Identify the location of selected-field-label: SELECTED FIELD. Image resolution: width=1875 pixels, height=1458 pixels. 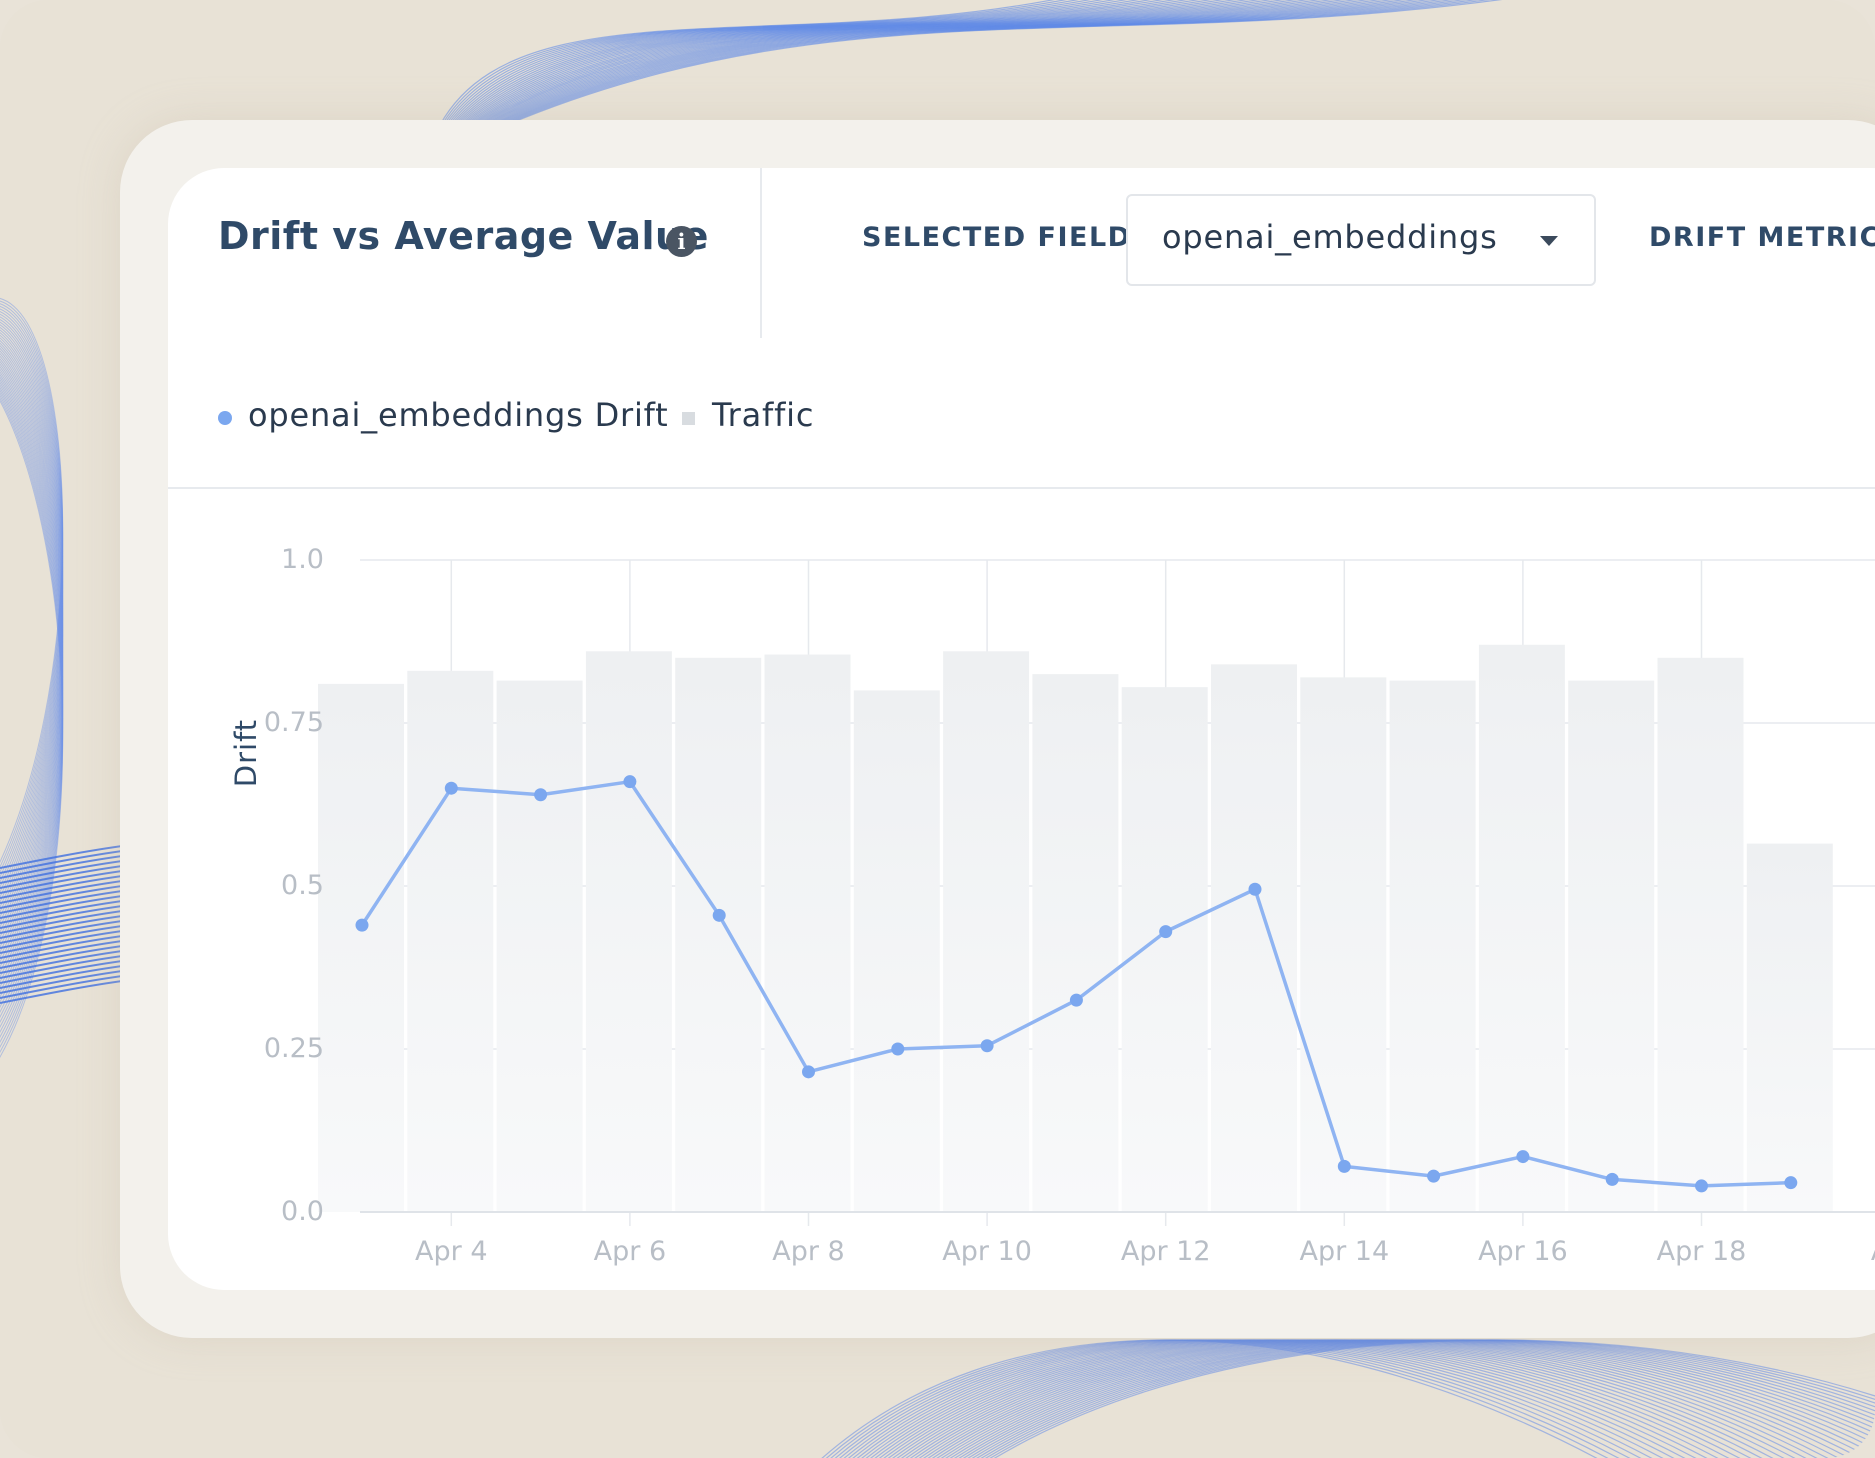
(997, 237).